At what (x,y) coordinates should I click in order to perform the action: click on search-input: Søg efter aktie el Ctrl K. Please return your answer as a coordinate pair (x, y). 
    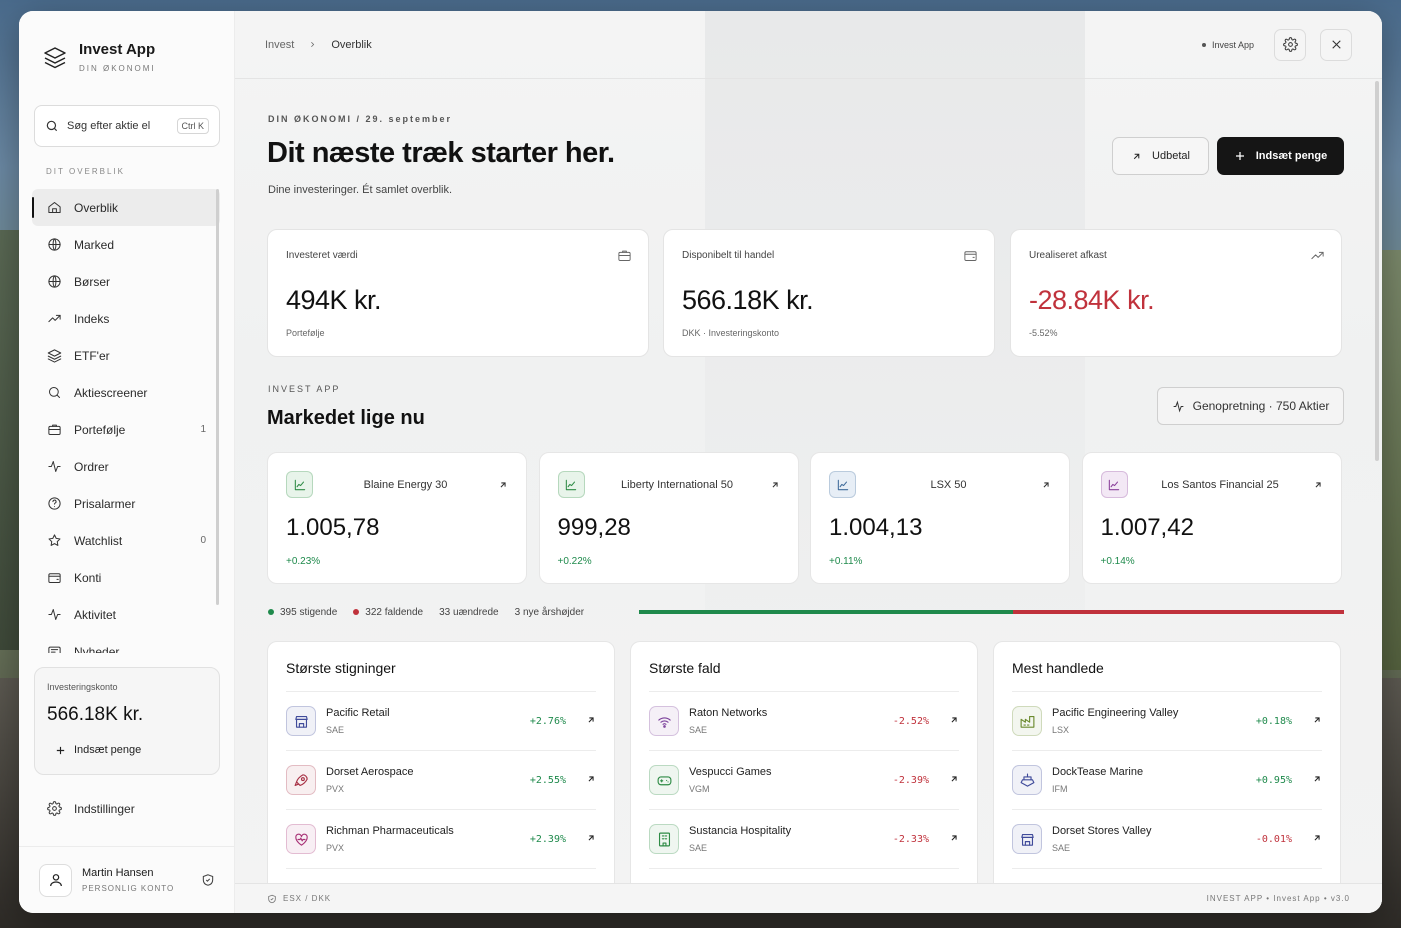
    Looking at the image, I should click on (127, 126).